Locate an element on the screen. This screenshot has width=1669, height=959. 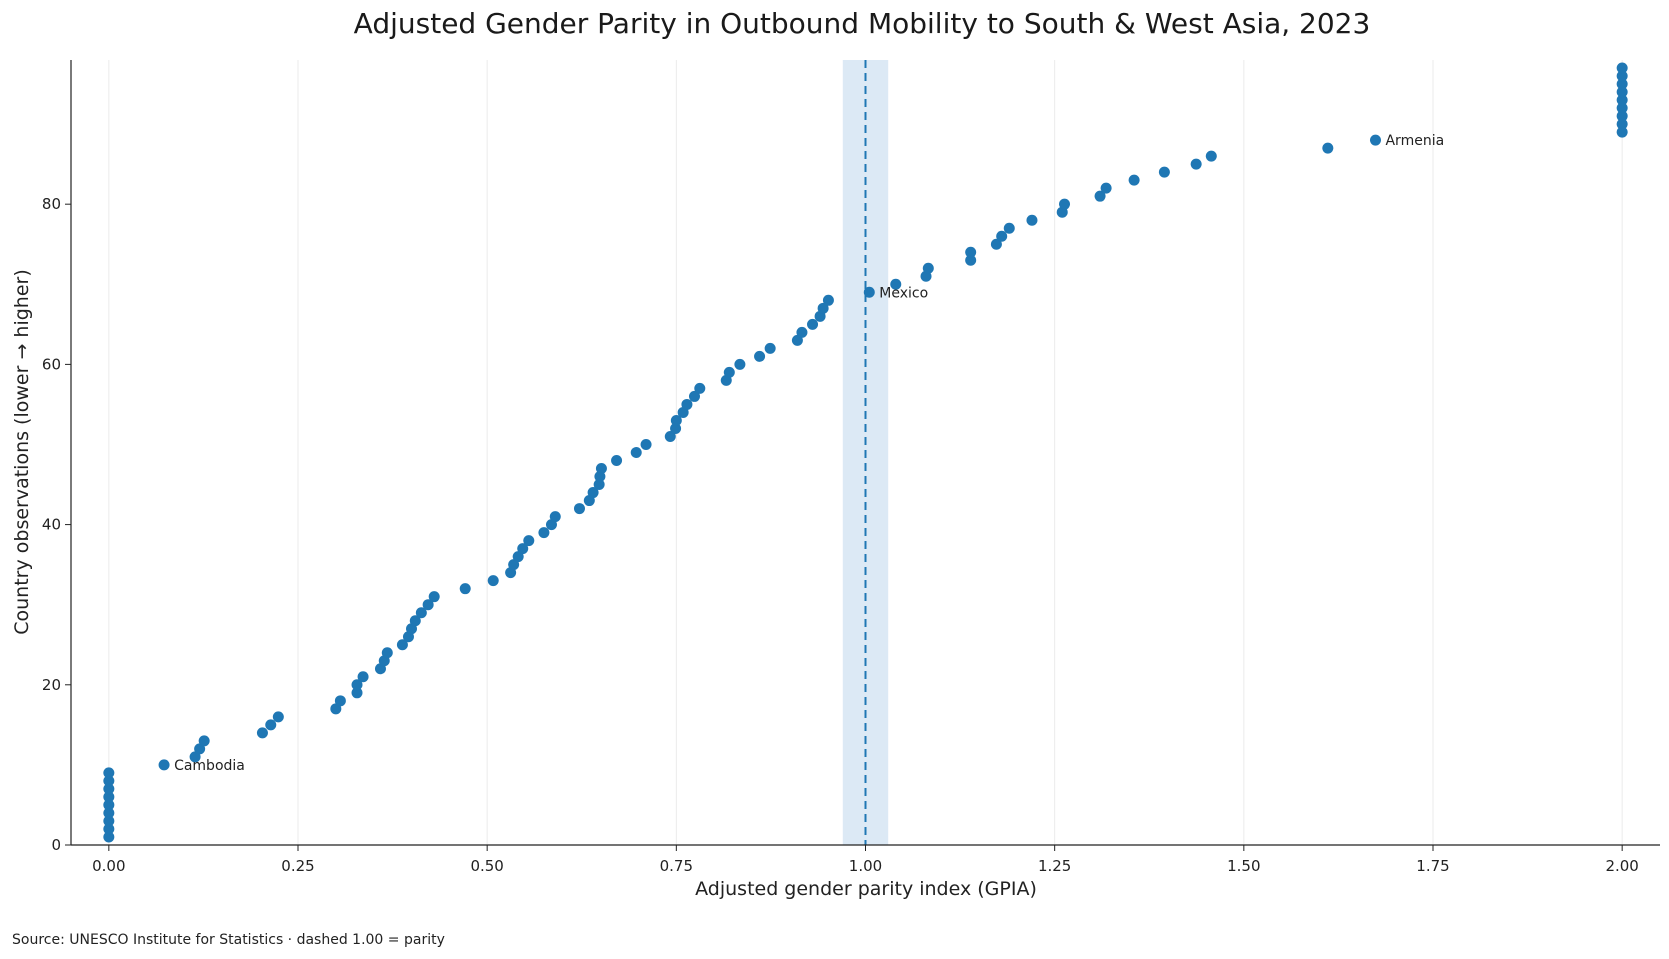
annotation-armenia: Armenia is located at coordinates (1414, 141).